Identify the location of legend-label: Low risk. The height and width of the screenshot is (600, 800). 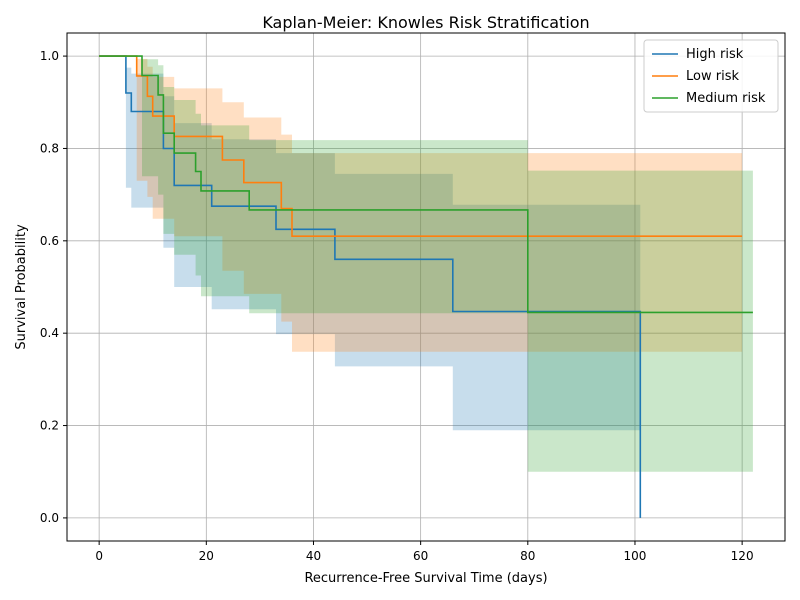
(712, 76).